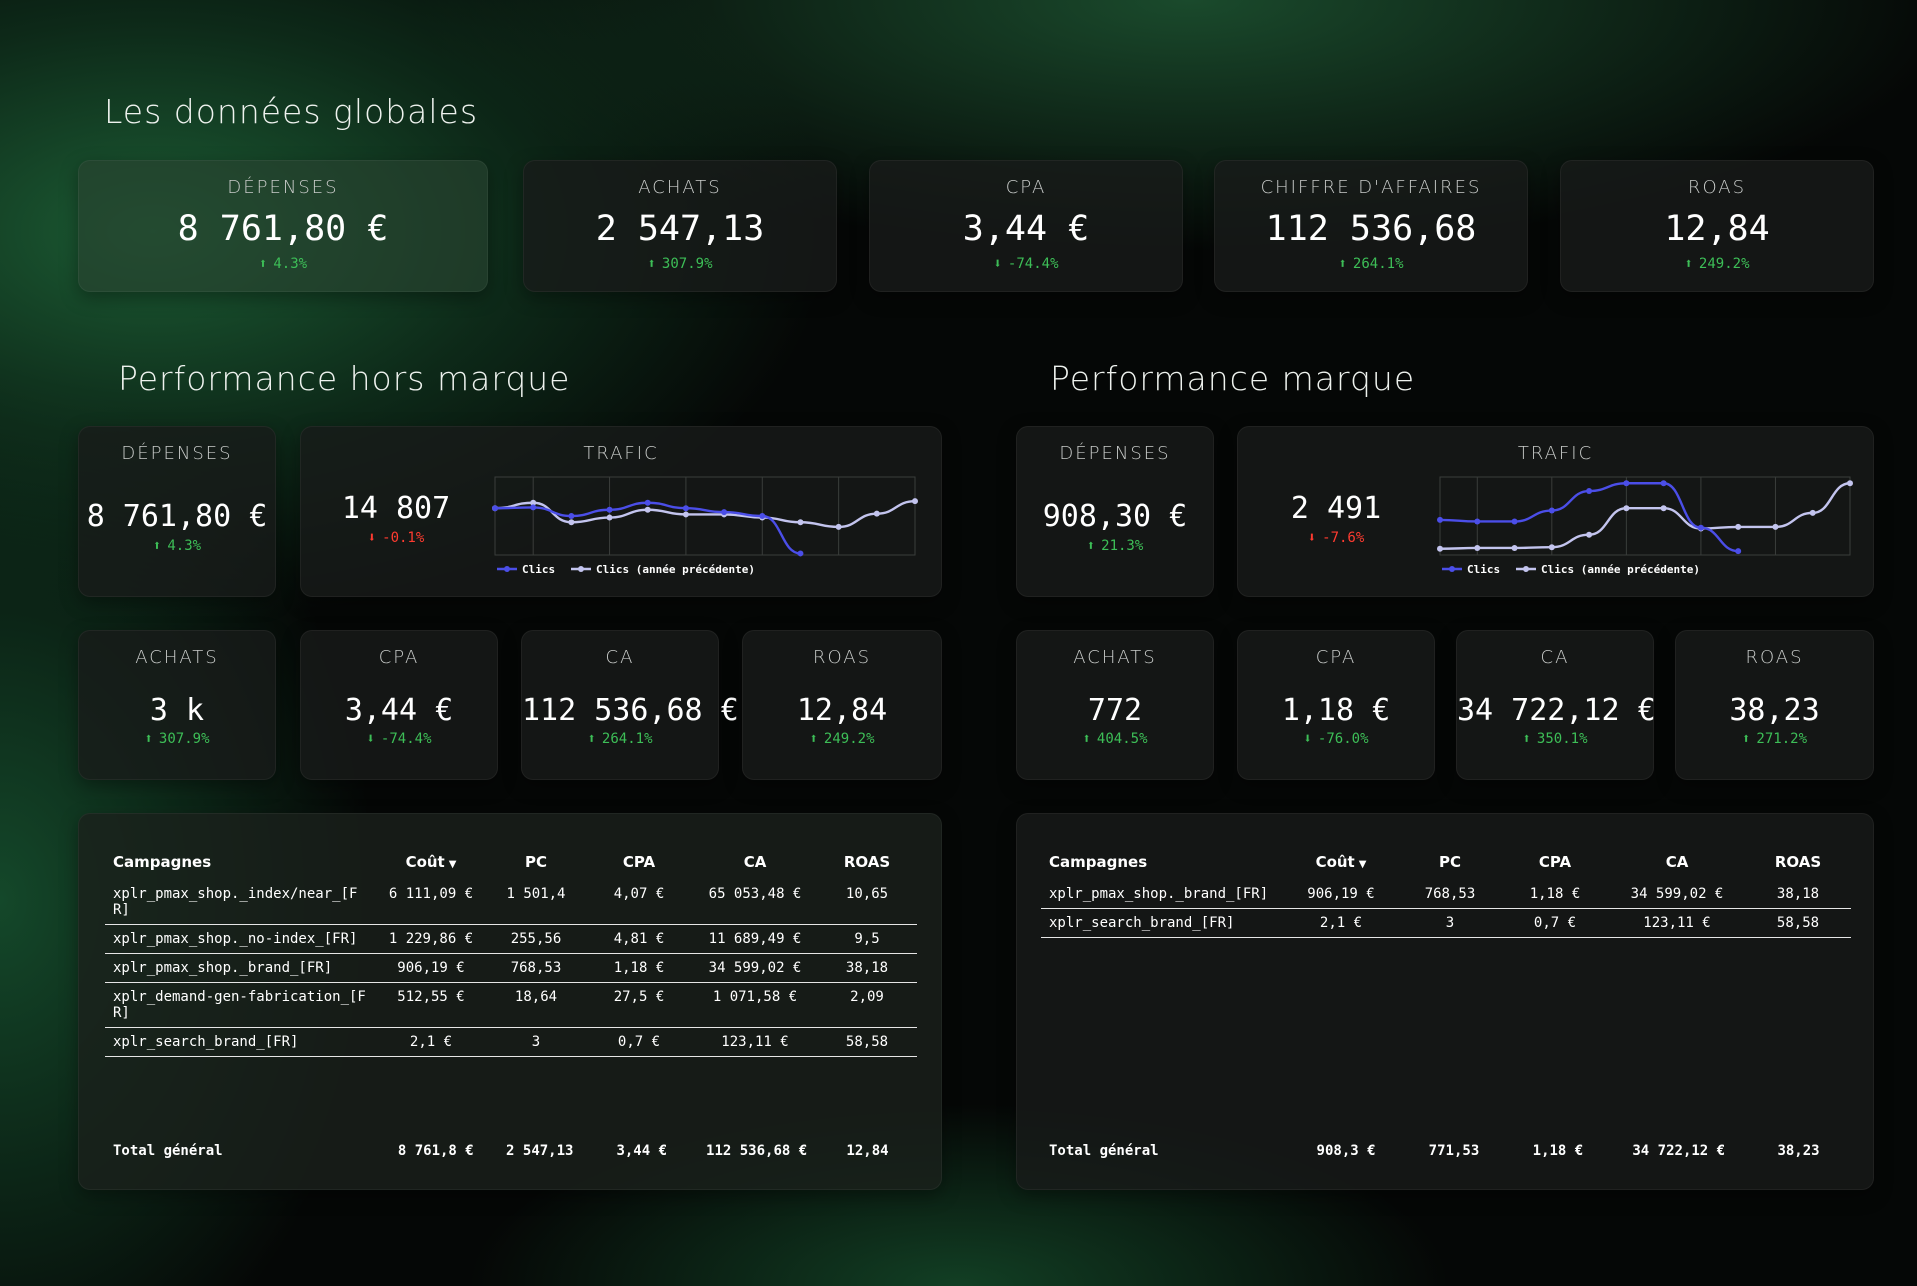  What do you see at coordinates (399, 739) in the screenshot?
I see `kpi-change: ⬇ -74.4%` at bounding box center [399, 739].